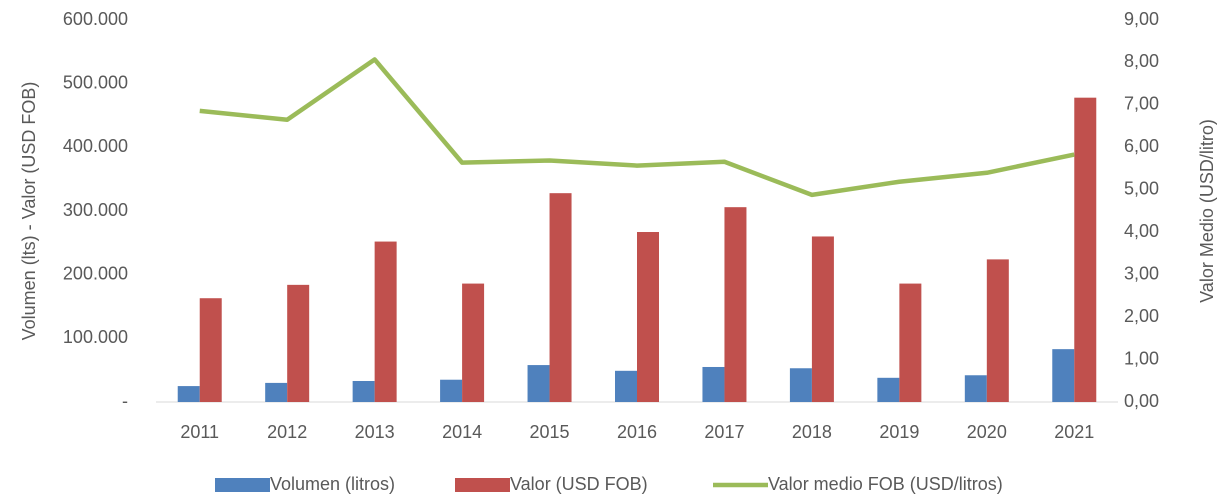 This screenshot has width=1227, height=502. What do you see at coordinates (550, 432) in the screenshot?
I see `x-tick-label: 2015` at bounding box center [550, 432].